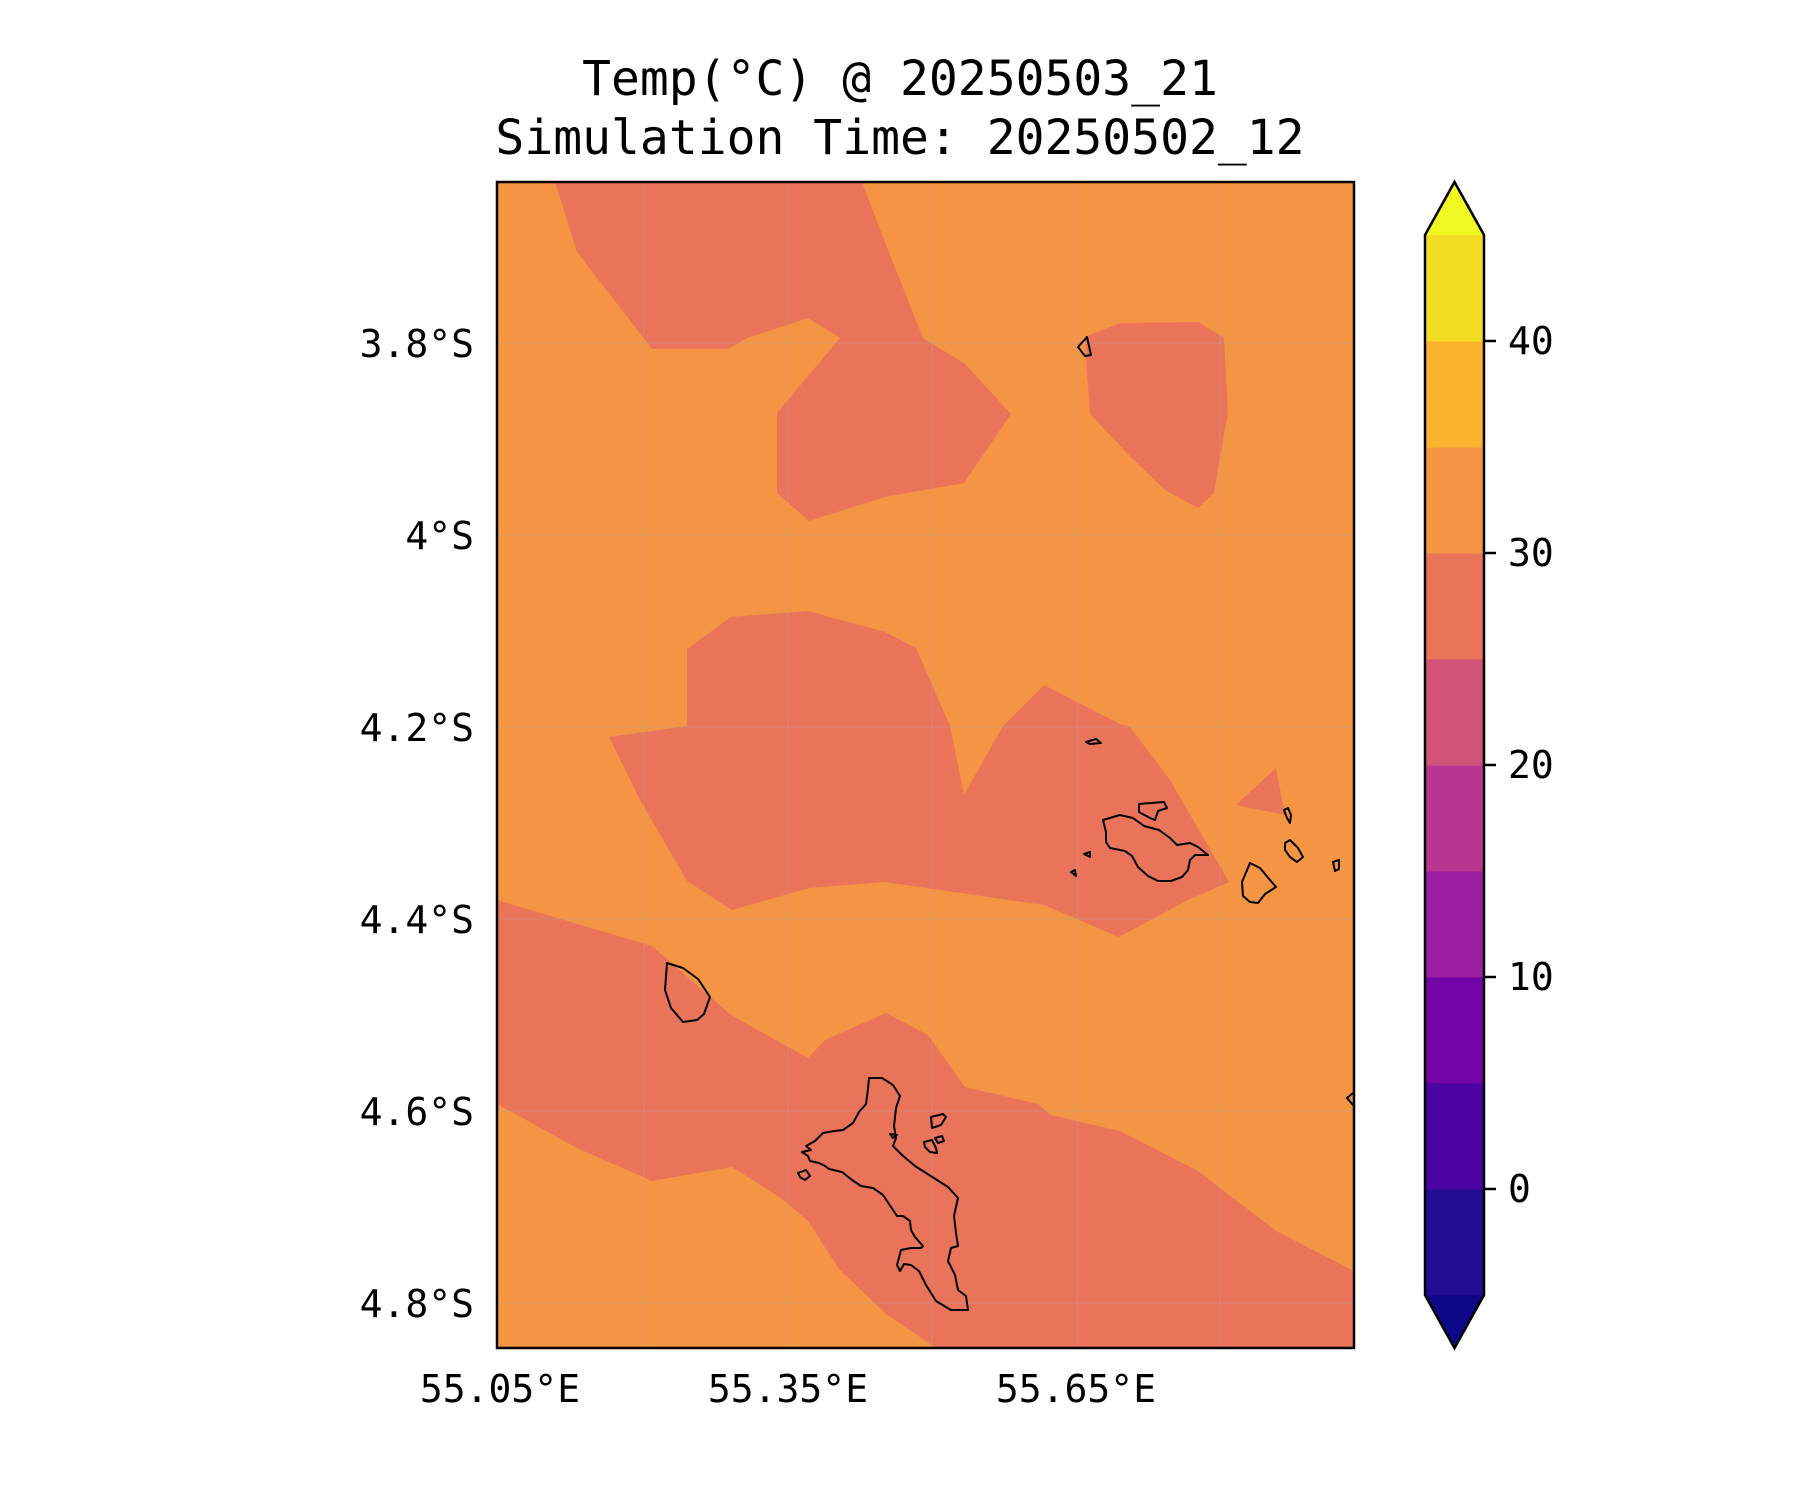  Describe the element at coordinates (1454, 1321) in the screenshot. I see `colorbar-under-arrow` at that location.